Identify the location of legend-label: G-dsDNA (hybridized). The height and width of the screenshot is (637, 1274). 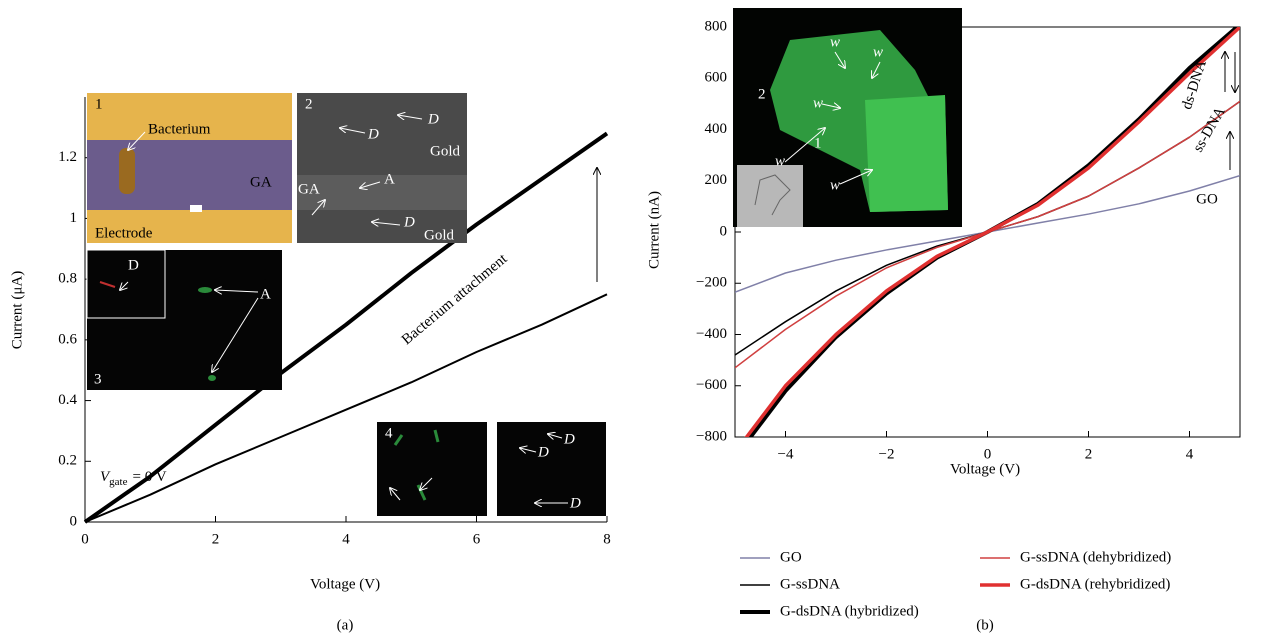
(849, 611).